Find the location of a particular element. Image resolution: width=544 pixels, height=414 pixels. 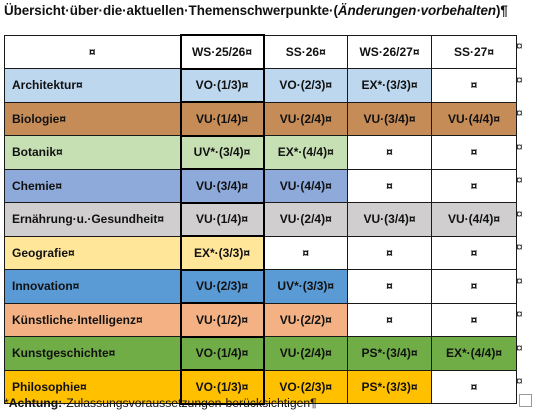

course-cell: UV*·(3/4)¤ is located at coordinates (222, 152).